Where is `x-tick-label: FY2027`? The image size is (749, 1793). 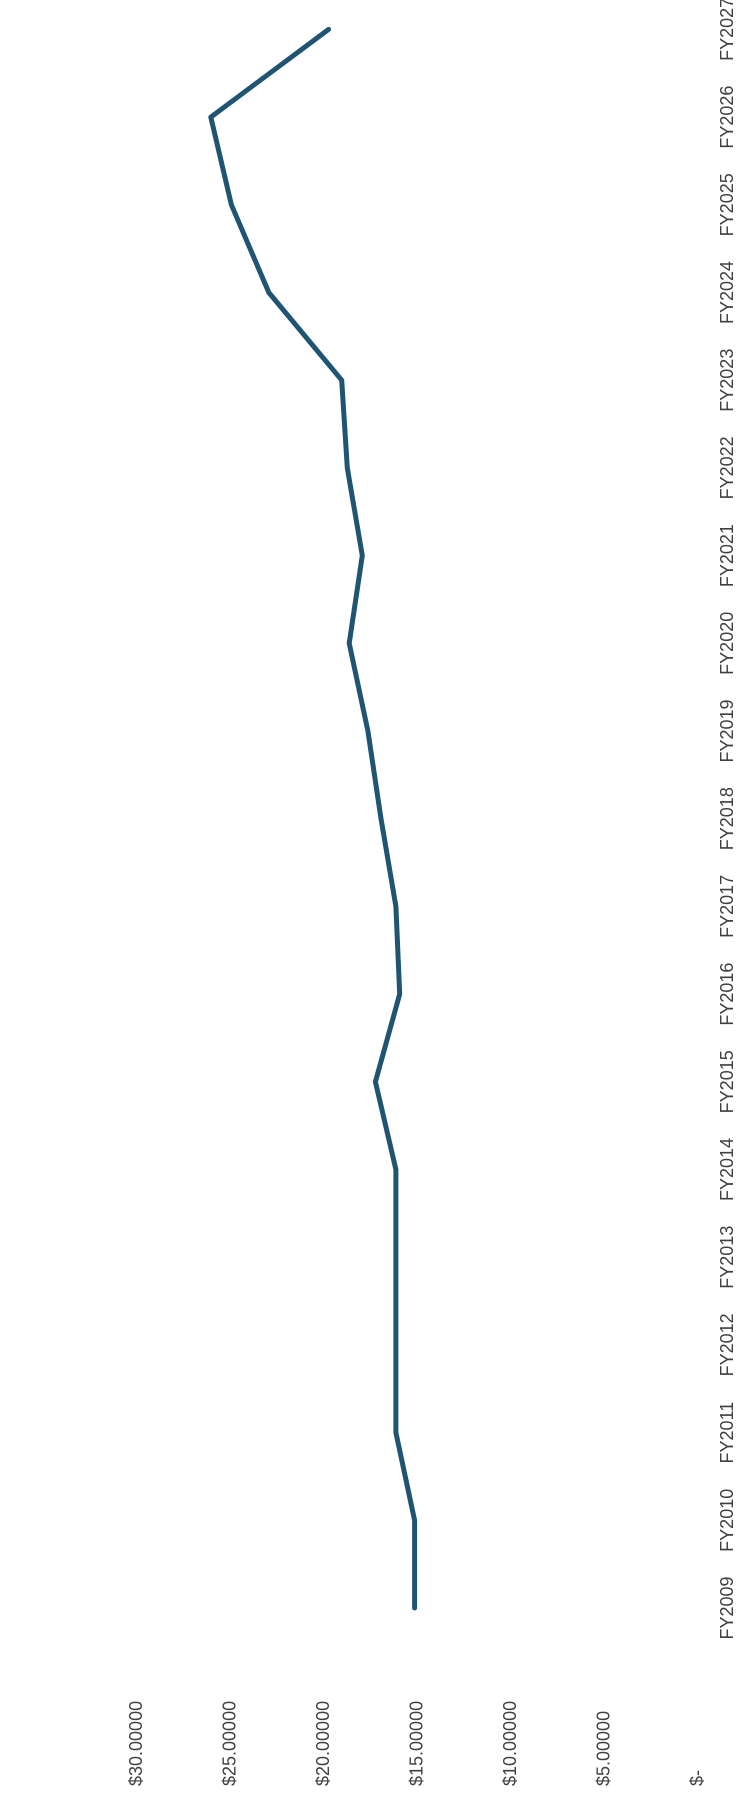
x-tick-label: FY2027 is located at coordinates (727, 30).